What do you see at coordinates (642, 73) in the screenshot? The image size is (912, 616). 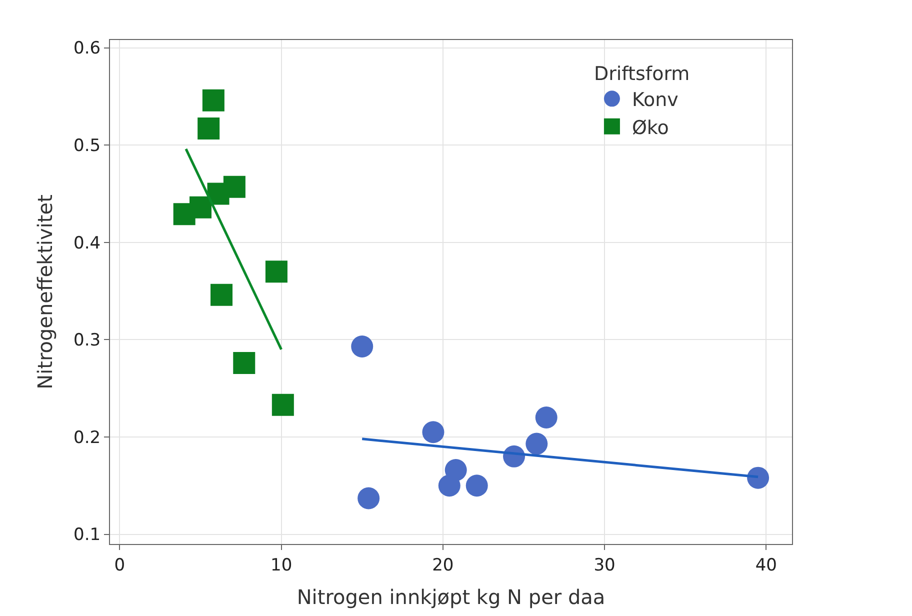 I see `legend-title: Driftsform` at bounding box center [642, 73].